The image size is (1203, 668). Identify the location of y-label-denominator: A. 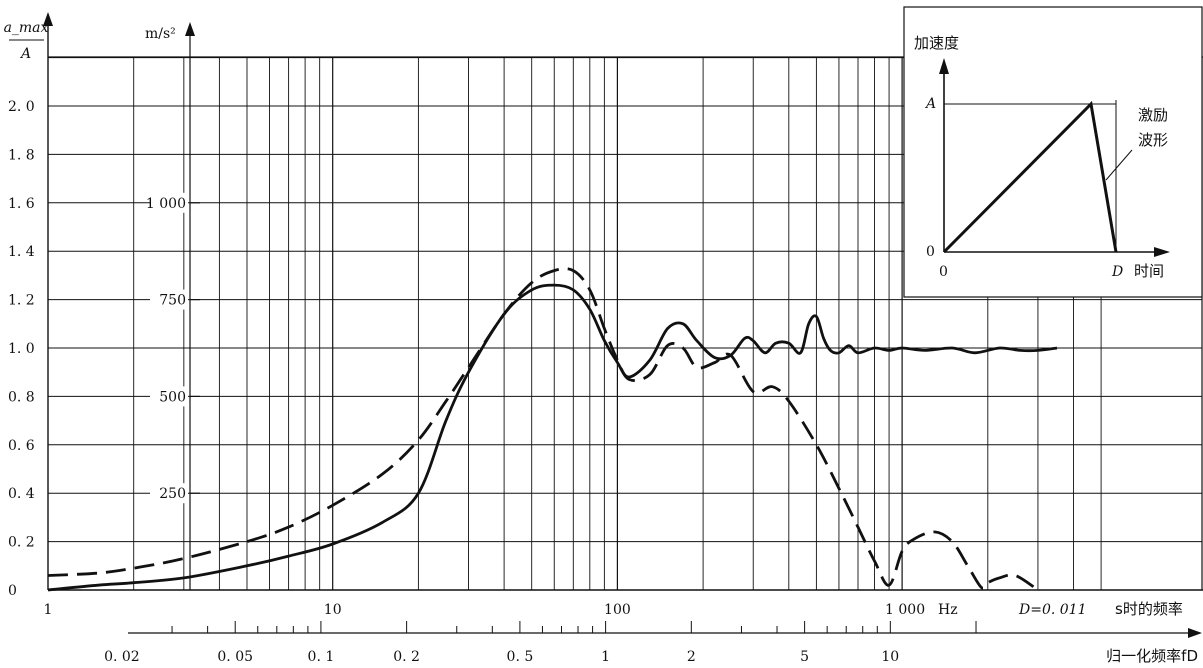
(25, 54).